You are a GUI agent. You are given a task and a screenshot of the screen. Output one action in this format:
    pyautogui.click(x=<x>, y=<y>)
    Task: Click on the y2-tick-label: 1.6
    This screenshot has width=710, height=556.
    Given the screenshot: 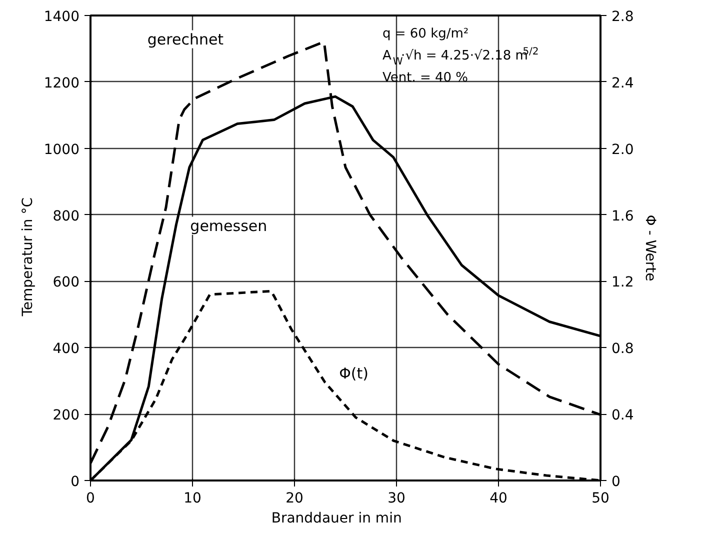 What is the action you would take?
    pyautogui.click(x=623, y=216)
    